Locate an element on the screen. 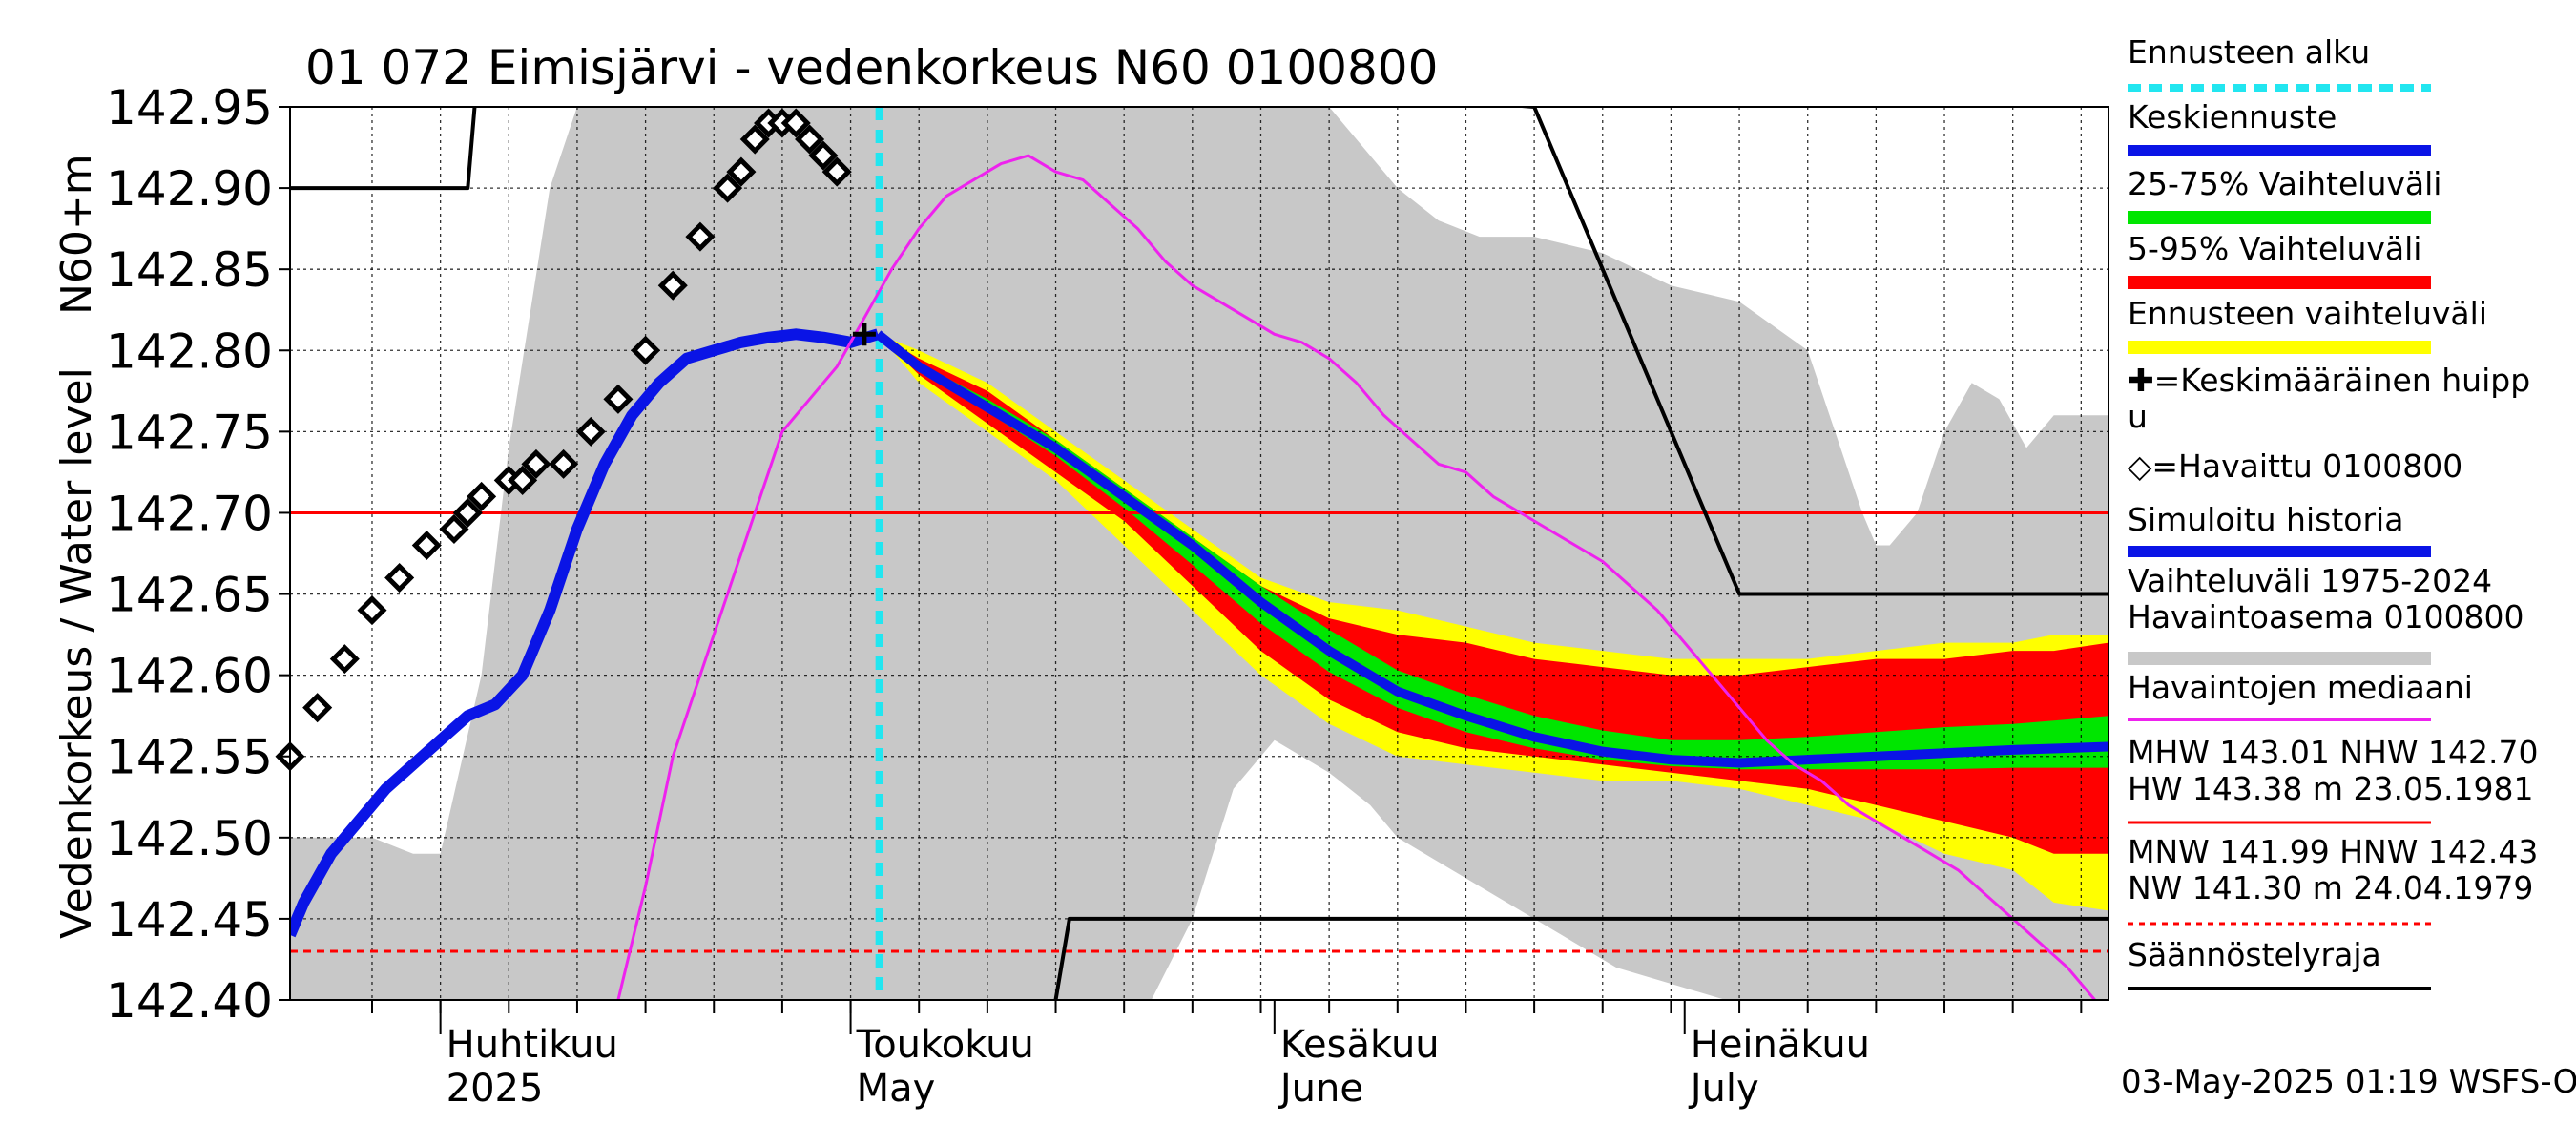 The width and height of the screenshot is (2576, 1145). legend-label: HW 143.38 m 23.05.1981 is located at coordinates (2330, 788).